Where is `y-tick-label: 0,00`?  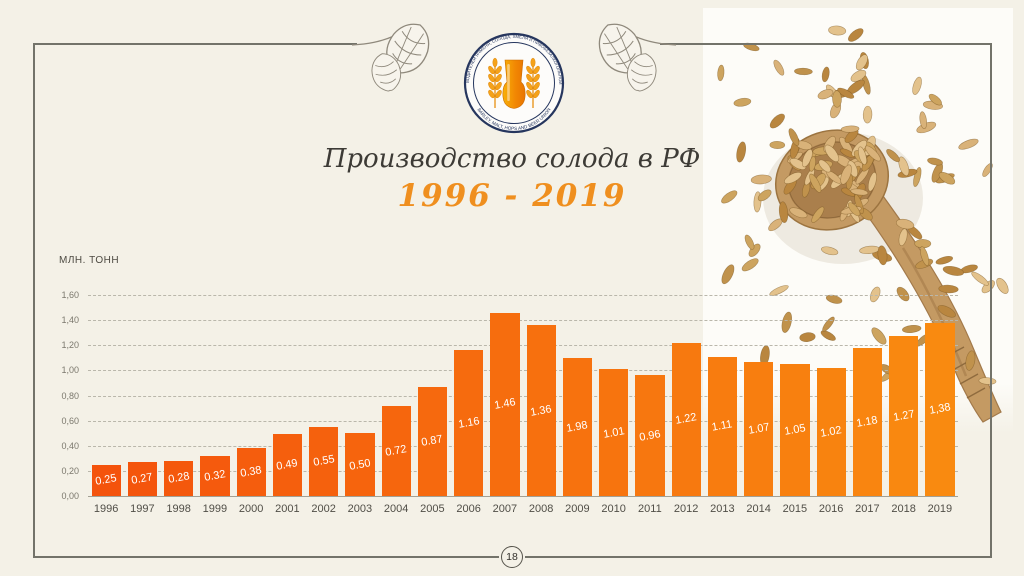 y-tick-label: 0,00 is located at coordinates (70, 496).